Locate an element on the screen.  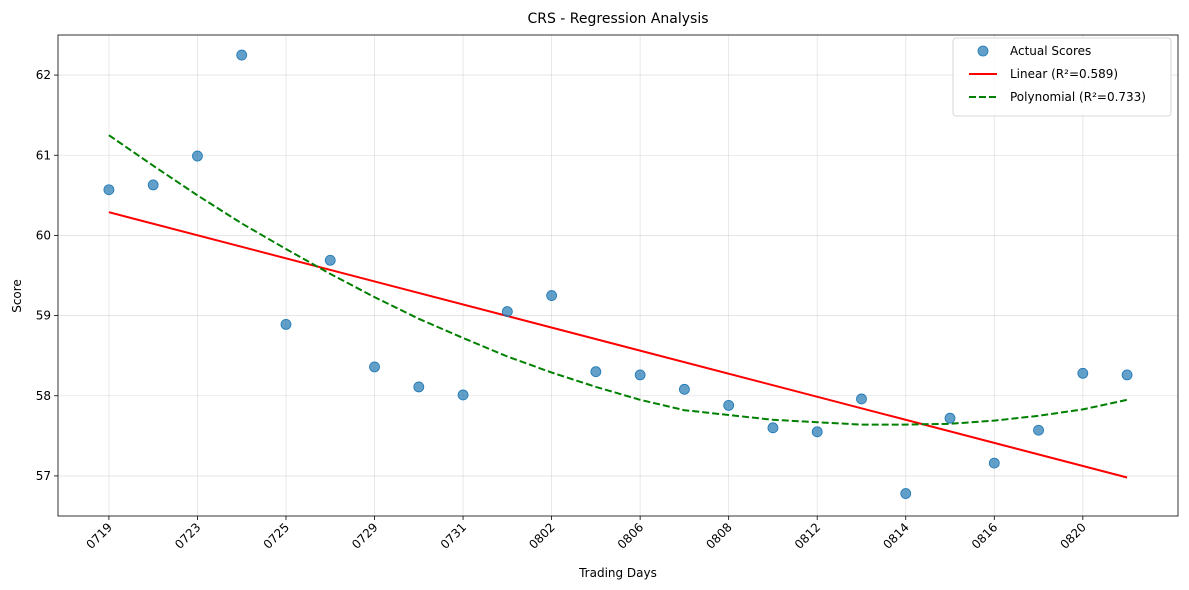
x-axis-label: Trading Days is located at coordinates (617, 573).